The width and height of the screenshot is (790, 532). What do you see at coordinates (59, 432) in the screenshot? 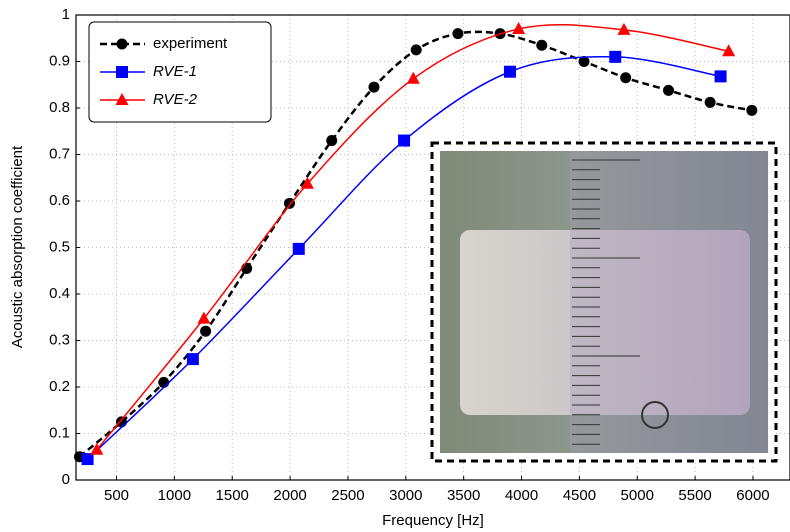
I see `y-tick-label: 0.1` at bounding box center [59, 432].